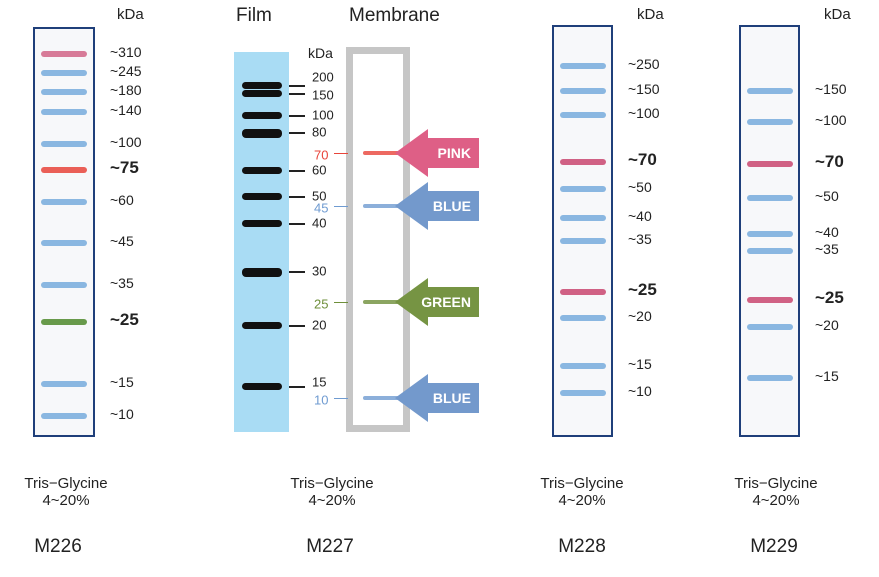  Describe the element at coordinates (58, 546) in the screenshot. I see `model-m226: M226` at that location.